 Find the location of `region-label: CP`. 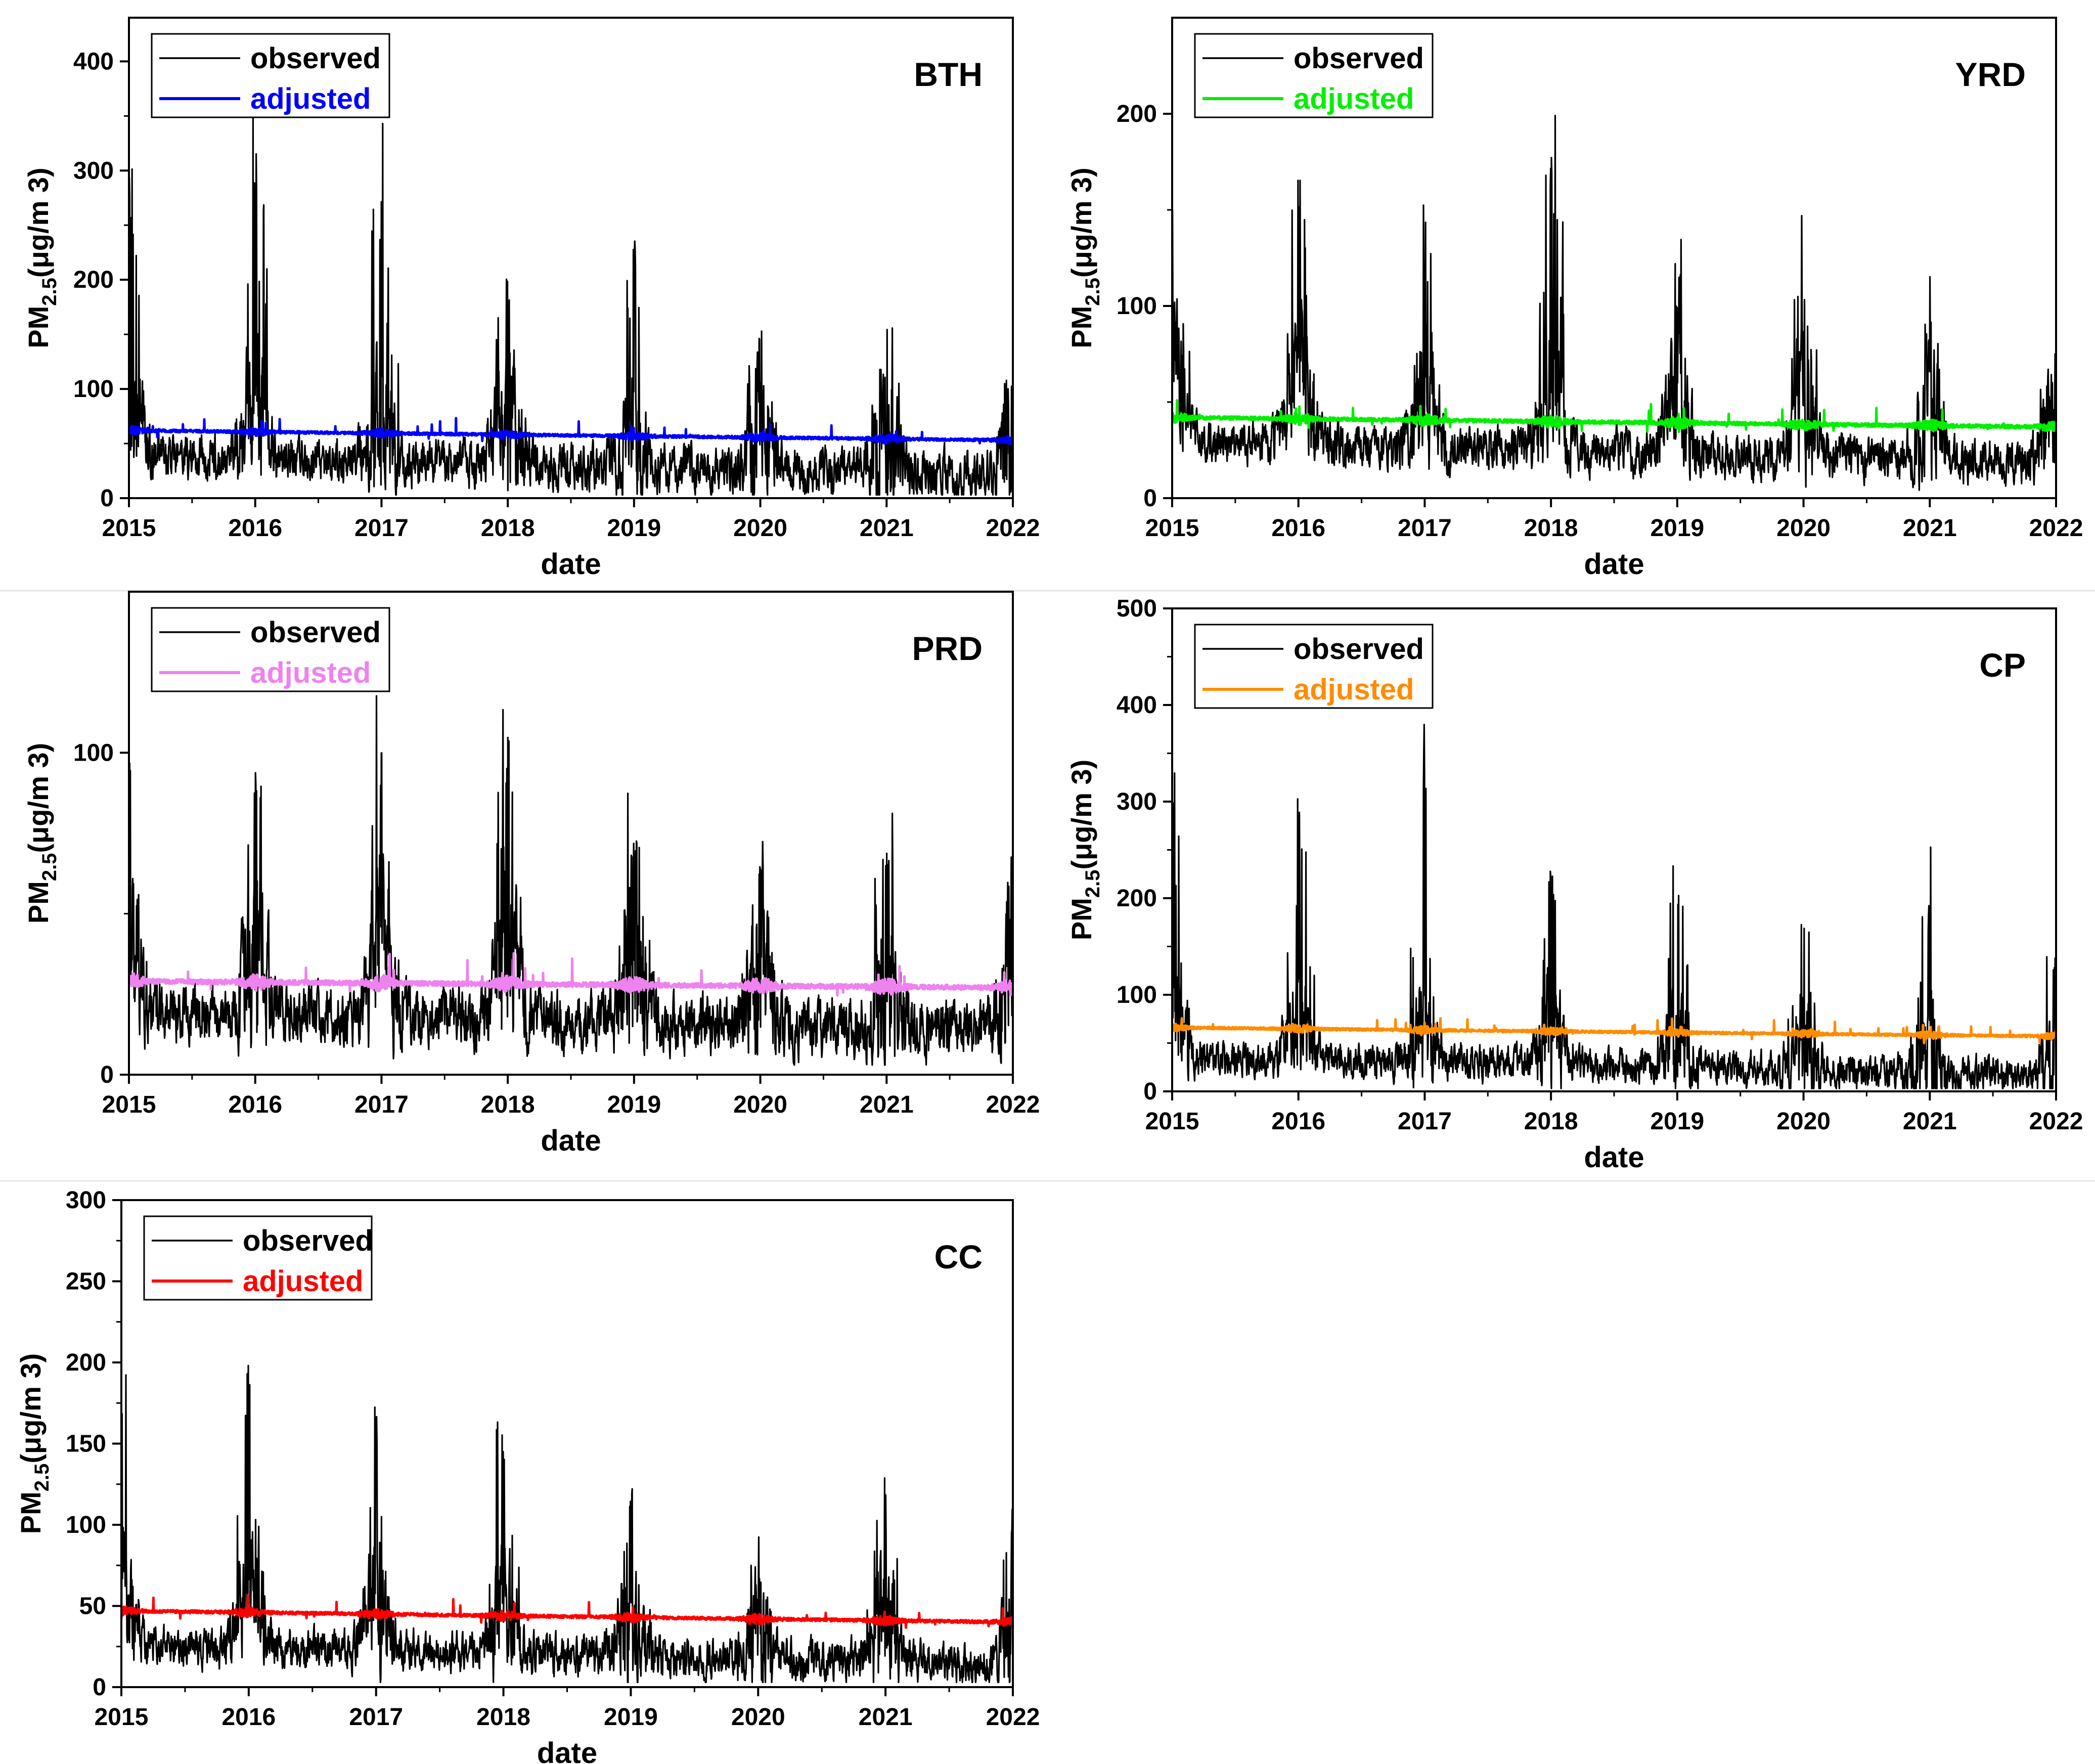

region-label: CP is located at coordinates (2002, 665).